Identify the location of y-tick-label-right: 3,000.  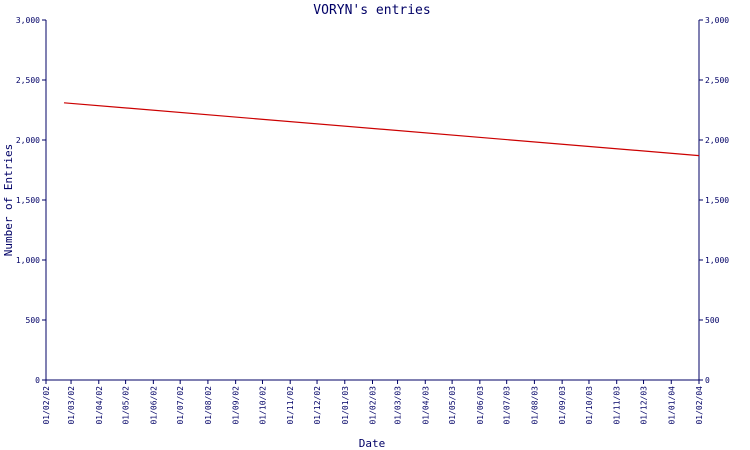
(717, 20).